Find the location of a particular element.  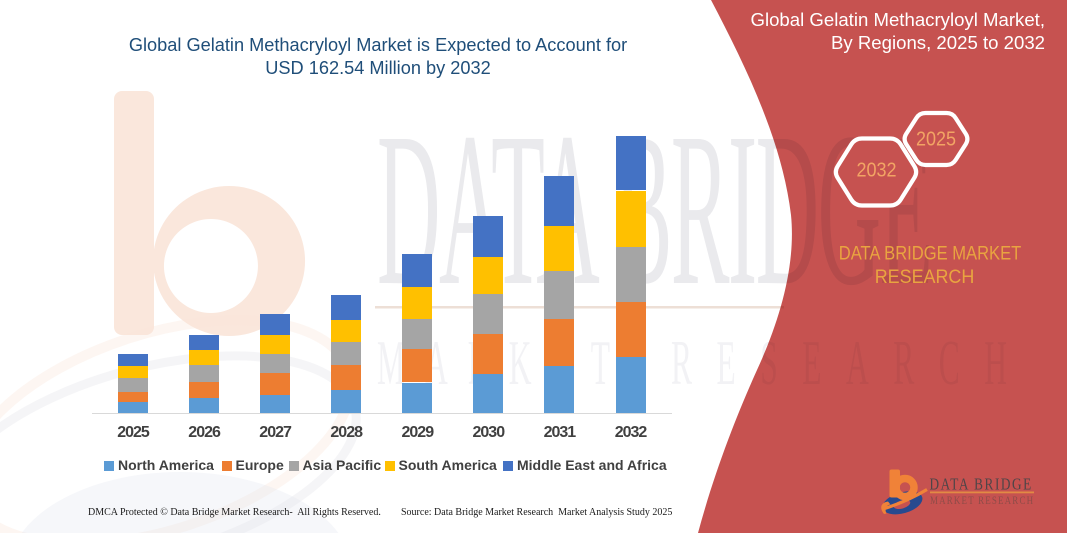

svg-text: DATA BRIDGE is located at coordinates (981, 484).